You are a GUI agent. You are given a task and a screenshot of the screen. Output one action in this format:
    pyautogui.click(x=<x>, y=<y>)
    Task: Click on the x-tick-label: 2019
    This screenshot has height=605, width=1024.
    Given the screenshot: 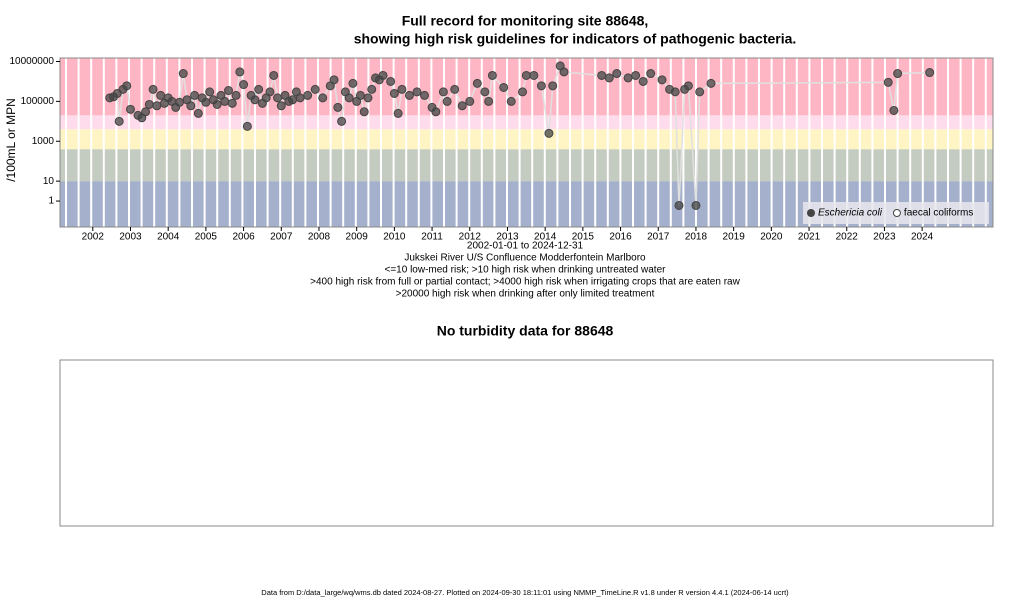 What is the action you would take?
    pyautogui.click(x=734, y=237)
    